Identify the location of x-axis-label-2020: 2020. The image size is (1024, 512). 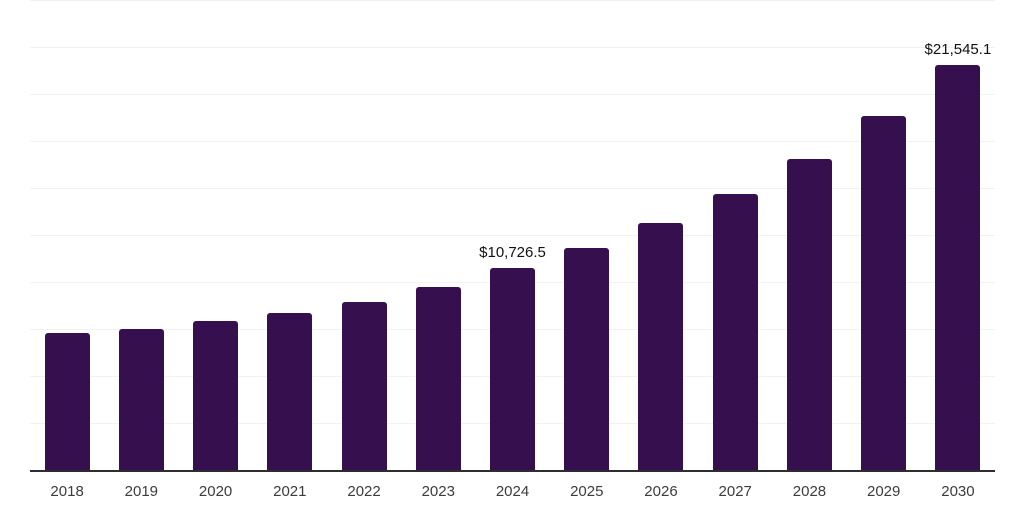
(215, 491).